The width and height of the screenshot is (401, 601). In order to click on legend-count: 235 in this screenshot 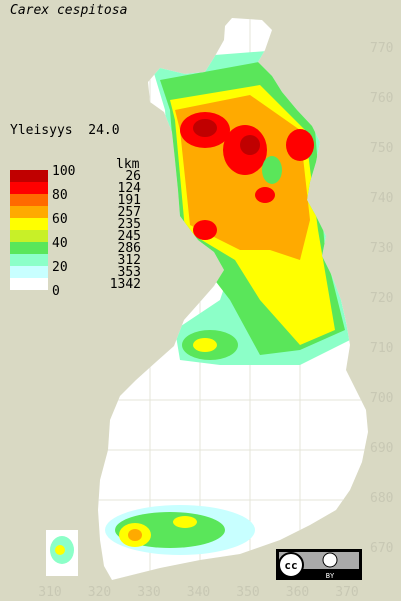, I will do `click(129, 224)`.